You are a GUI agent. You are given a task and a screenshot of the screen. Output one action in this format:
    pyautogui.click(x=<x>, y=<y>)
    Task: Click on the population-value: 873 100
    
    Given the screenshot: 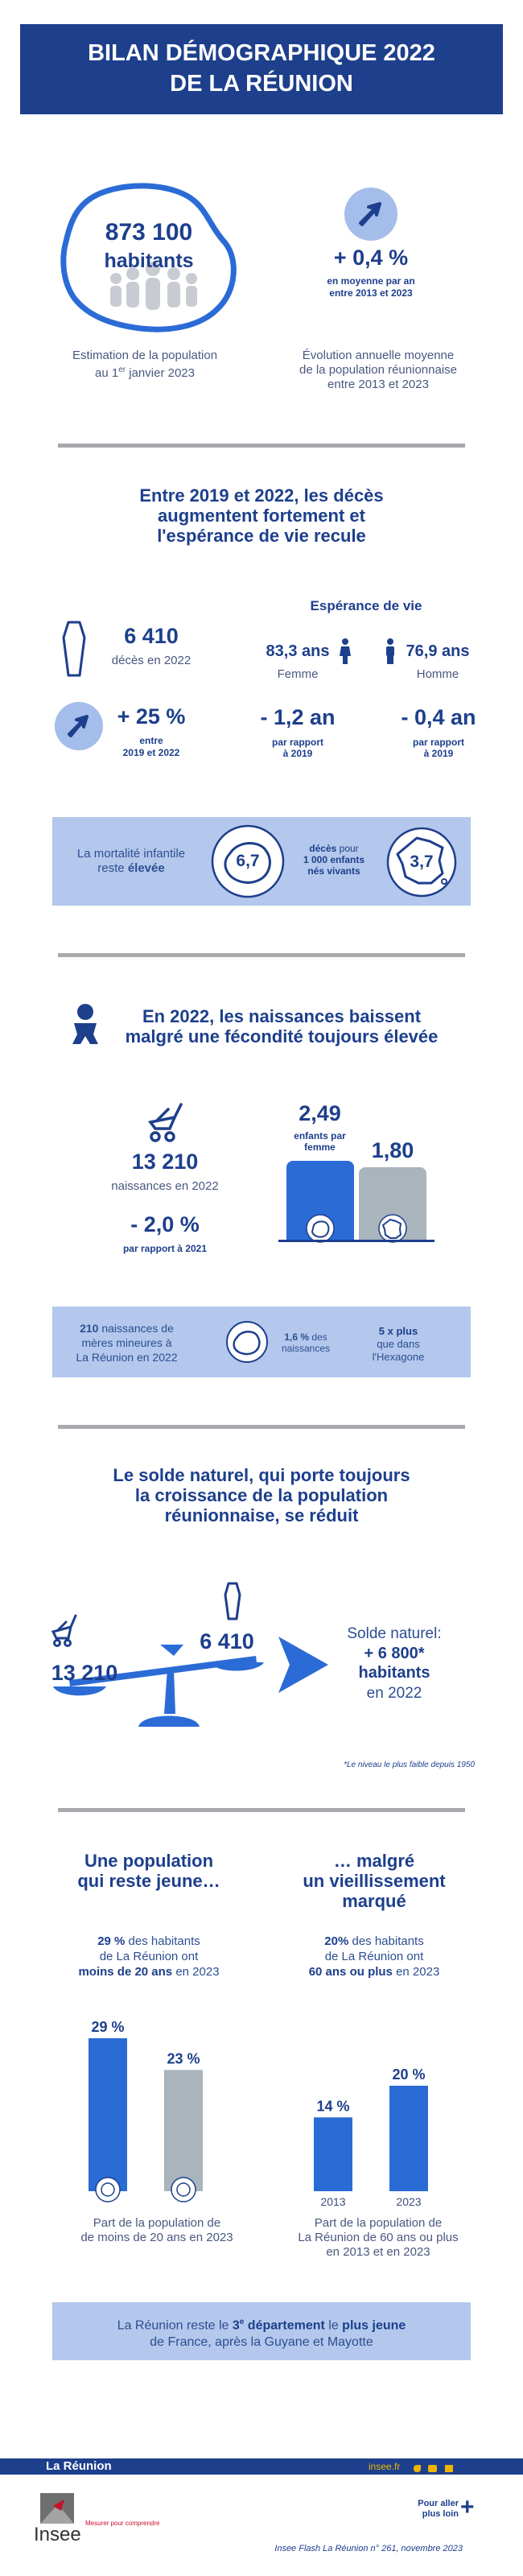 What is the action you would take?
    pyautogui.click(x=149, y=232)
    